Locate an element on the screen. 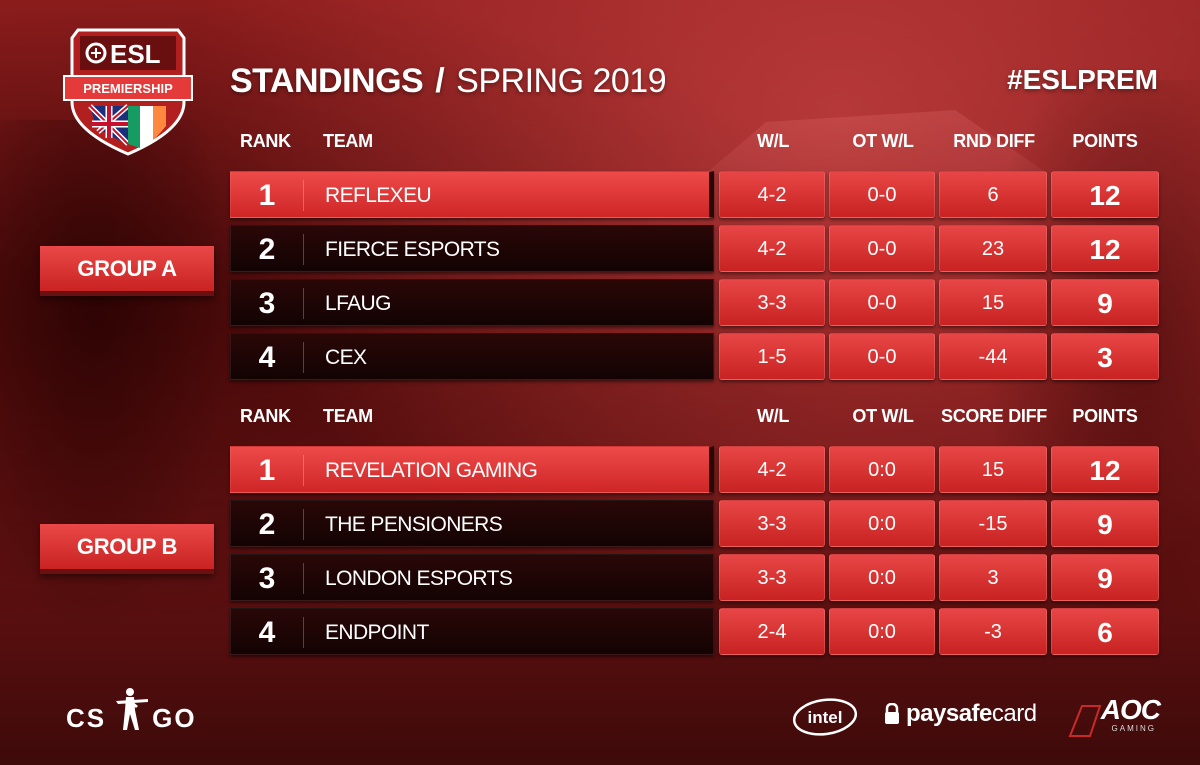 Image resolution: width=1200 pixels, height=765 pixels. paysafecard-logo: paysafecard is located at coordinates (960, 714).